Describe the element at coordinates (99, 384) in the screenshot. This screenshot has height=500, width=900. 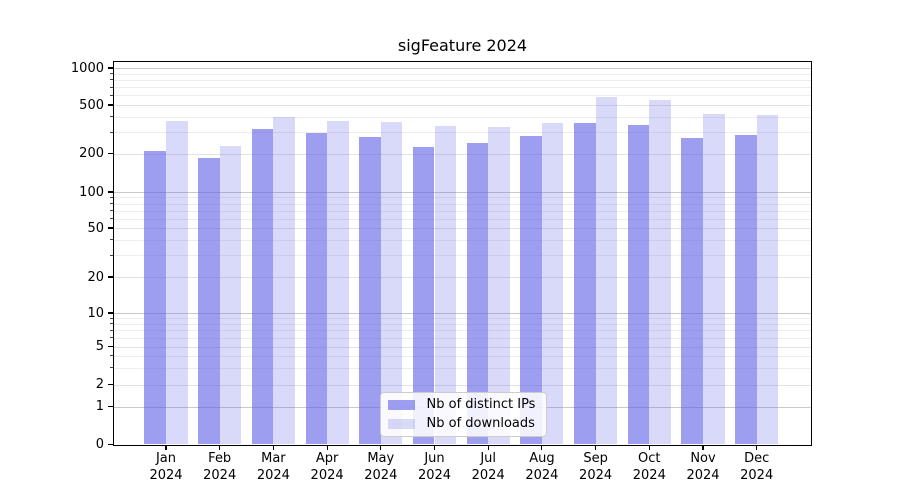
I see `y-tick-label: 2` at that location.